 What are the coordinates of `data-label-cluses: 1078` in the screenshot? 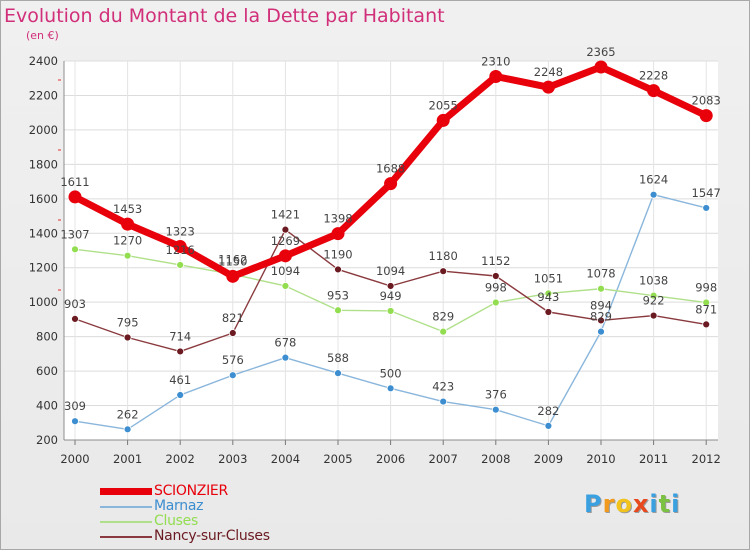 It's located at (600, 274).